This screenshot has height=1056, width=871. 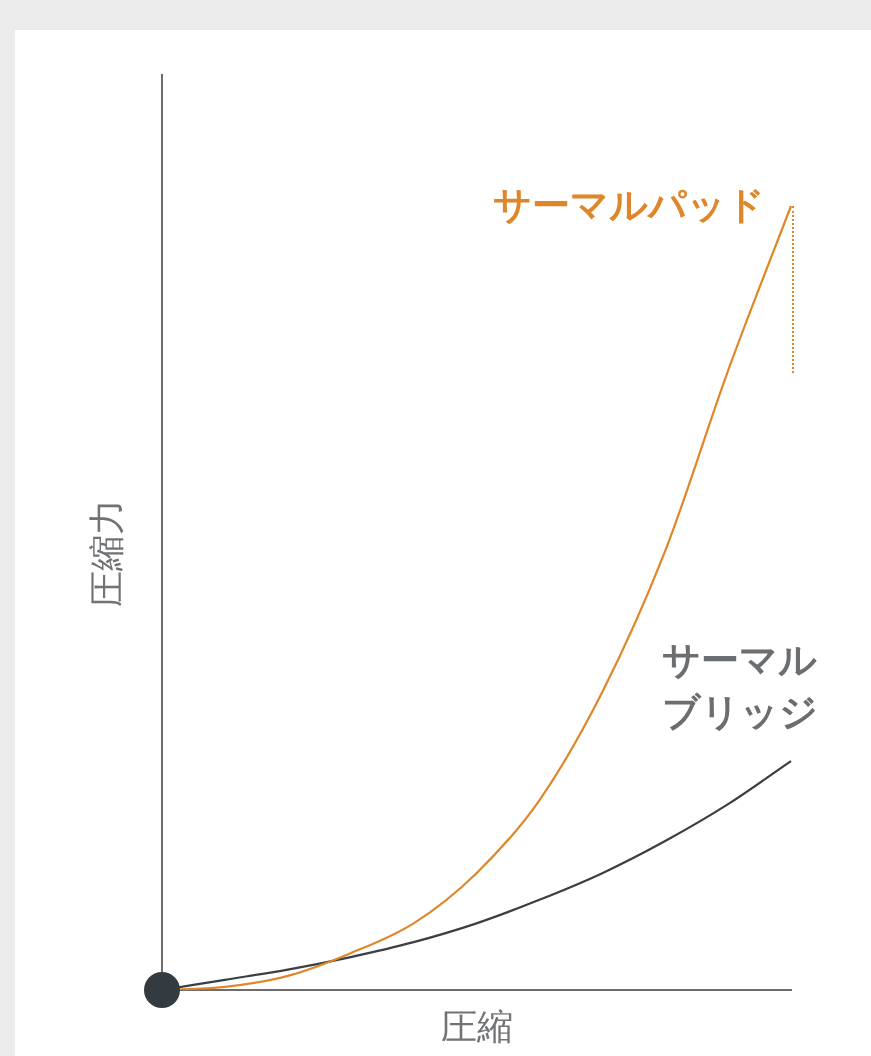 What do you see at coordinates (476, 1027) in the screenshot?
I see `x-axis-title: 圧縮` at bounding box center [476, 1027].